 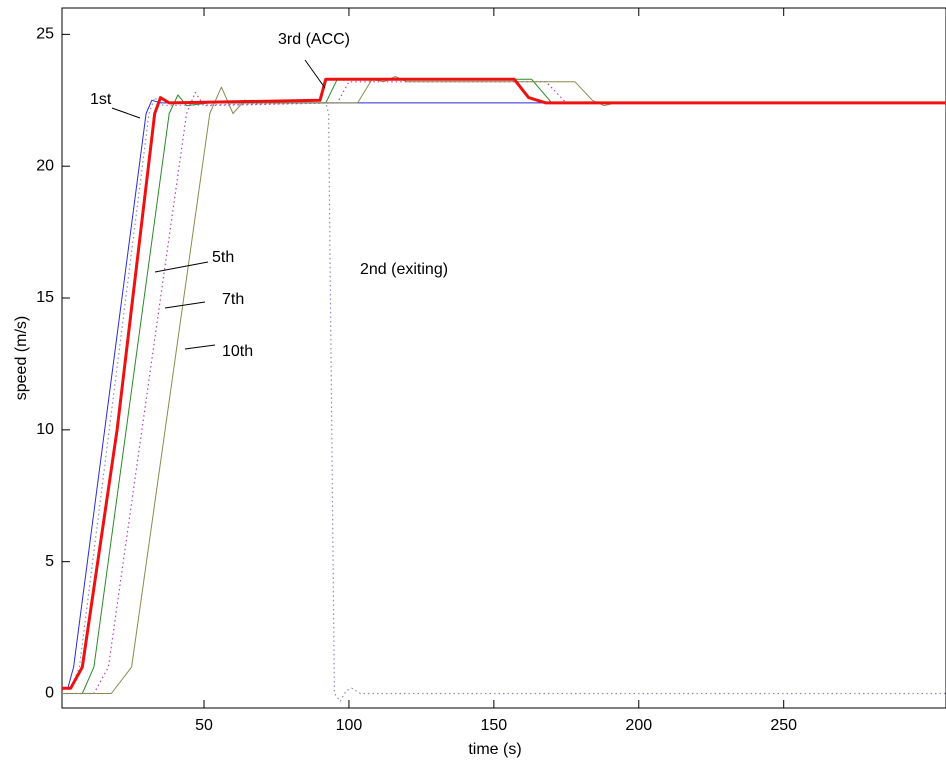 I want to click on x-tick-label: 150, so click(x=494, y=725).